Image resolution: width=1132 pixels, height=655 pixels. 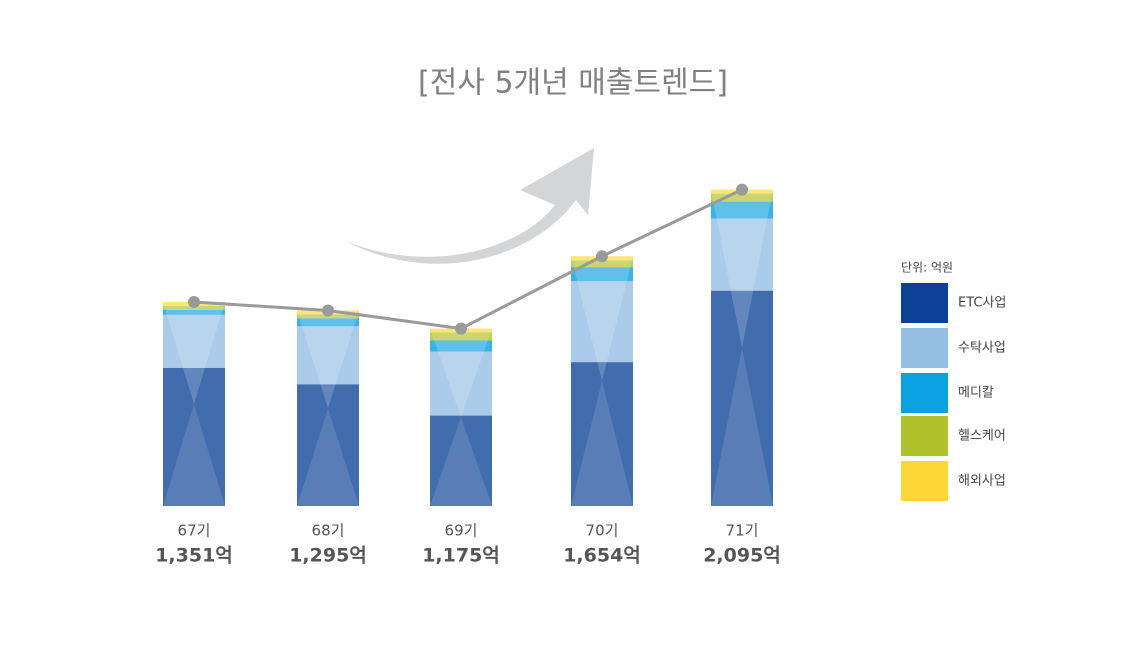 What do you see at coordinates (982, 348) in the screenshot?
I see `legend-label: 수탁사업` at bounding box center [982, 348].